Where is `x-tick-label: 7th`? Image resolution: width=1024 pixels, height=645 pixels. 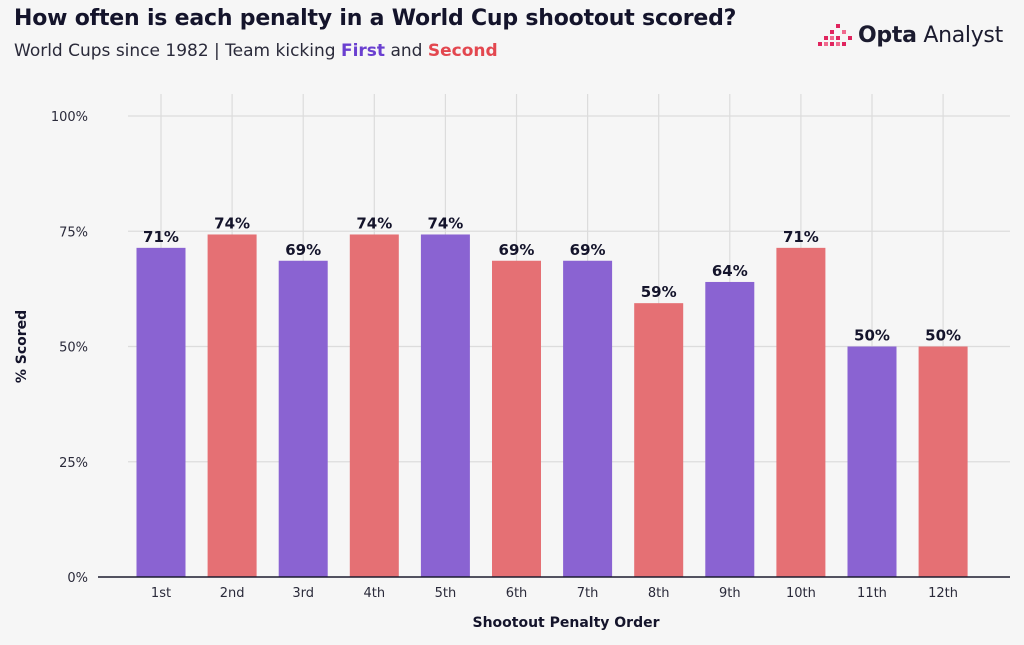
x-tick-label: 7th is located at coordinates (588, 593).